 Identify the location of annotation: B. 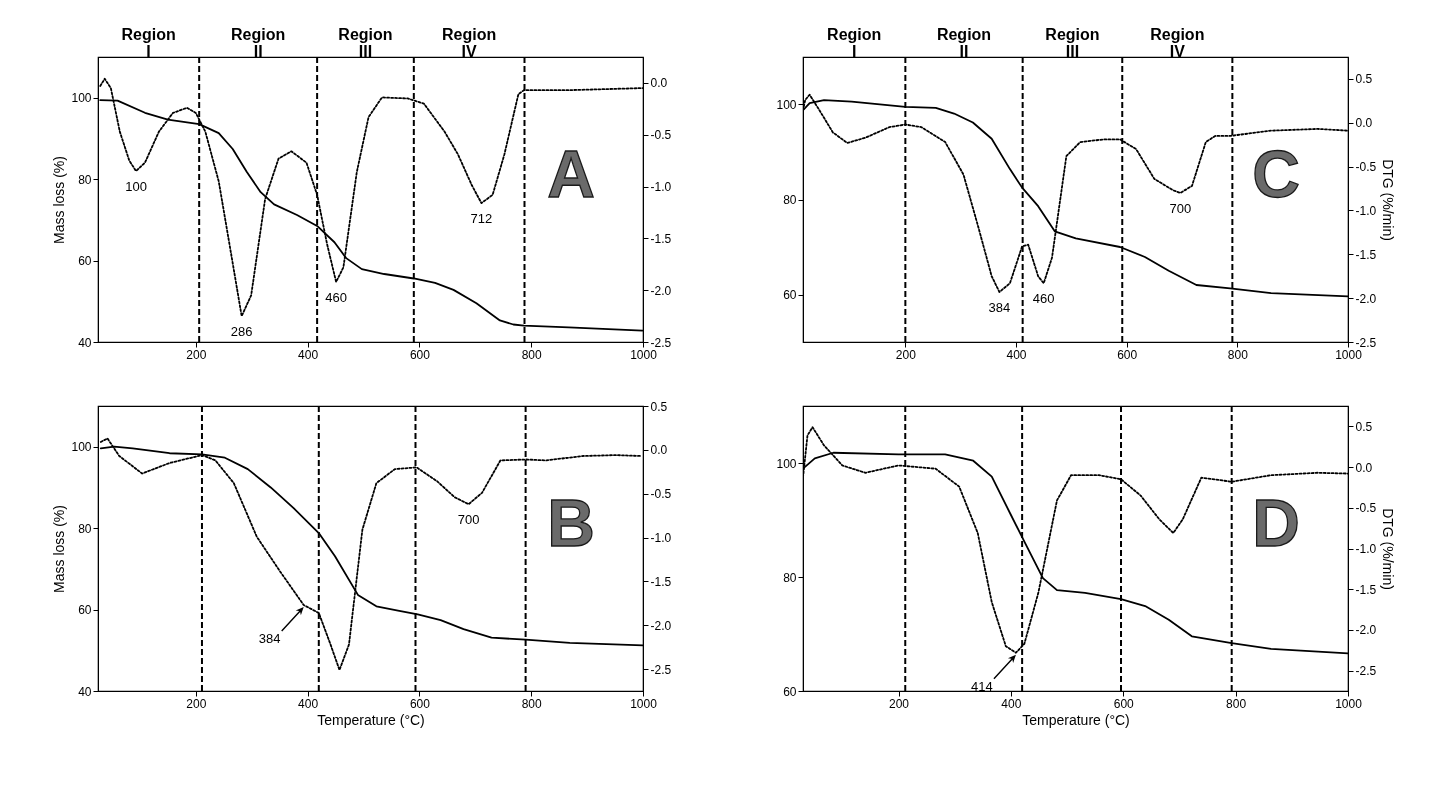
(571, 522).